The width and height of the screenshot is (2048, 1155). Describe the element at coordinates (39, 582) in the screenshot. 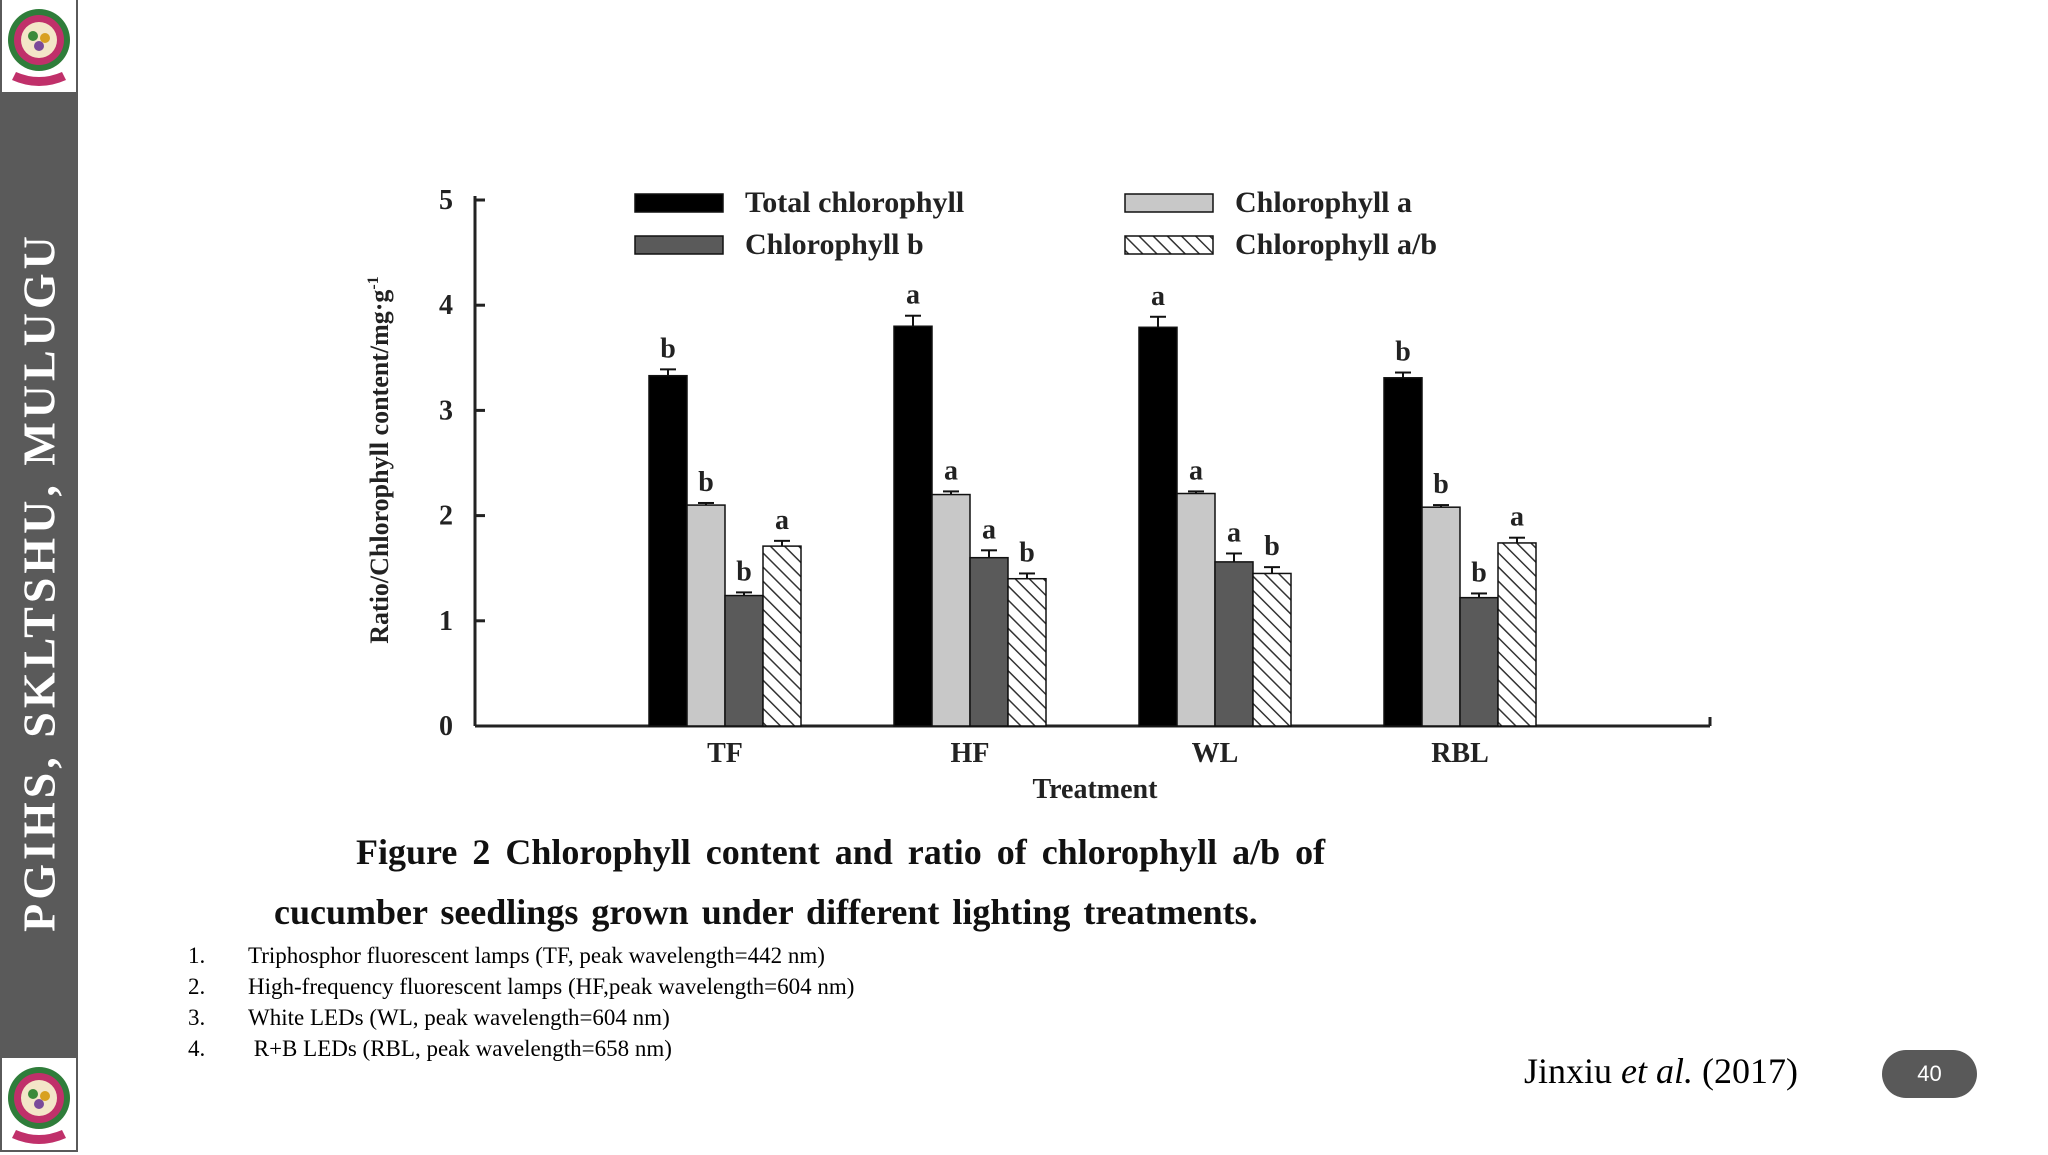

I see `institution-name-vertical: PGIHS, SKLTSHU, MULUGU` at that location.